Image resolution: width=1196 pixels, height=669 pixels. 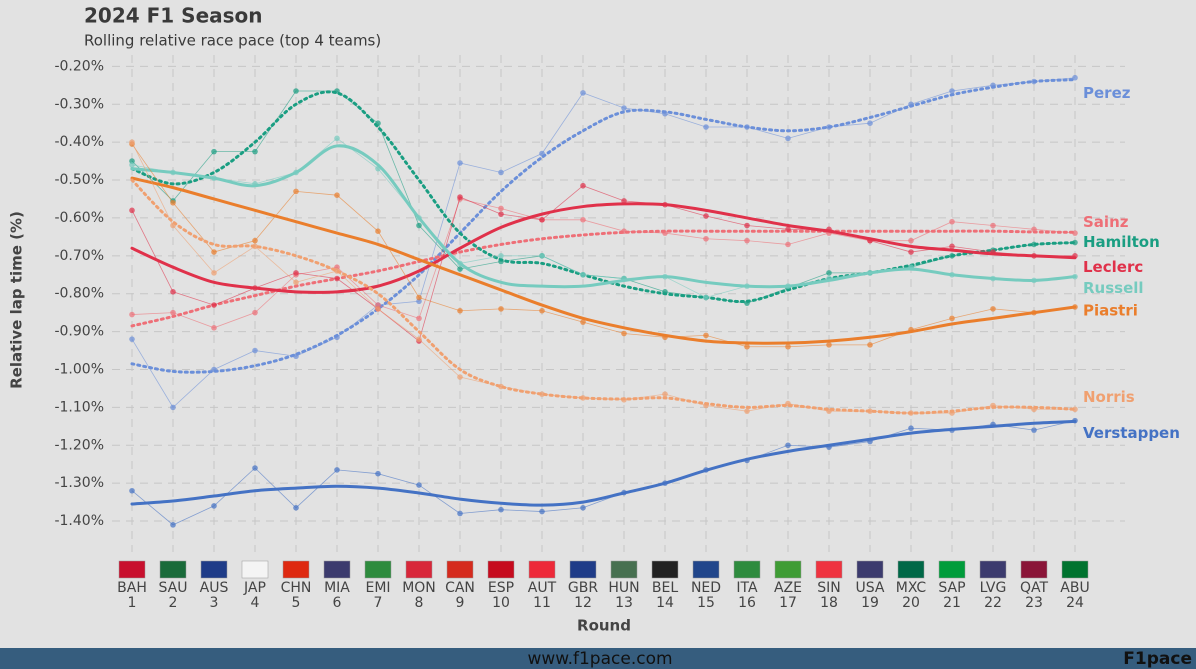 What do you see at coordinates (79, 369) in the screenshot?
I see `y-tick-label: -1.00%` at bounding box center [79, 369].